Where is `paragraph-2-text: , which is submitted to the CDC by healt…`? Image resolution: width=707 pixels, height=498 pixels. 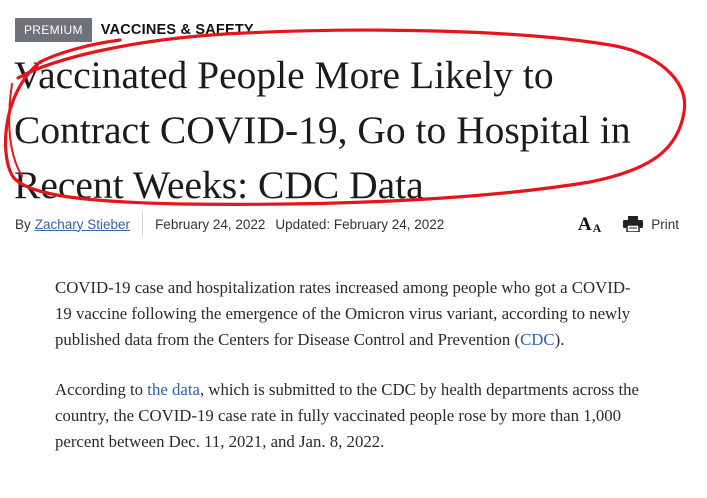 paragraph-2-text: , which is submitted to the CDC by healt… is located at coordinates (347, 415).